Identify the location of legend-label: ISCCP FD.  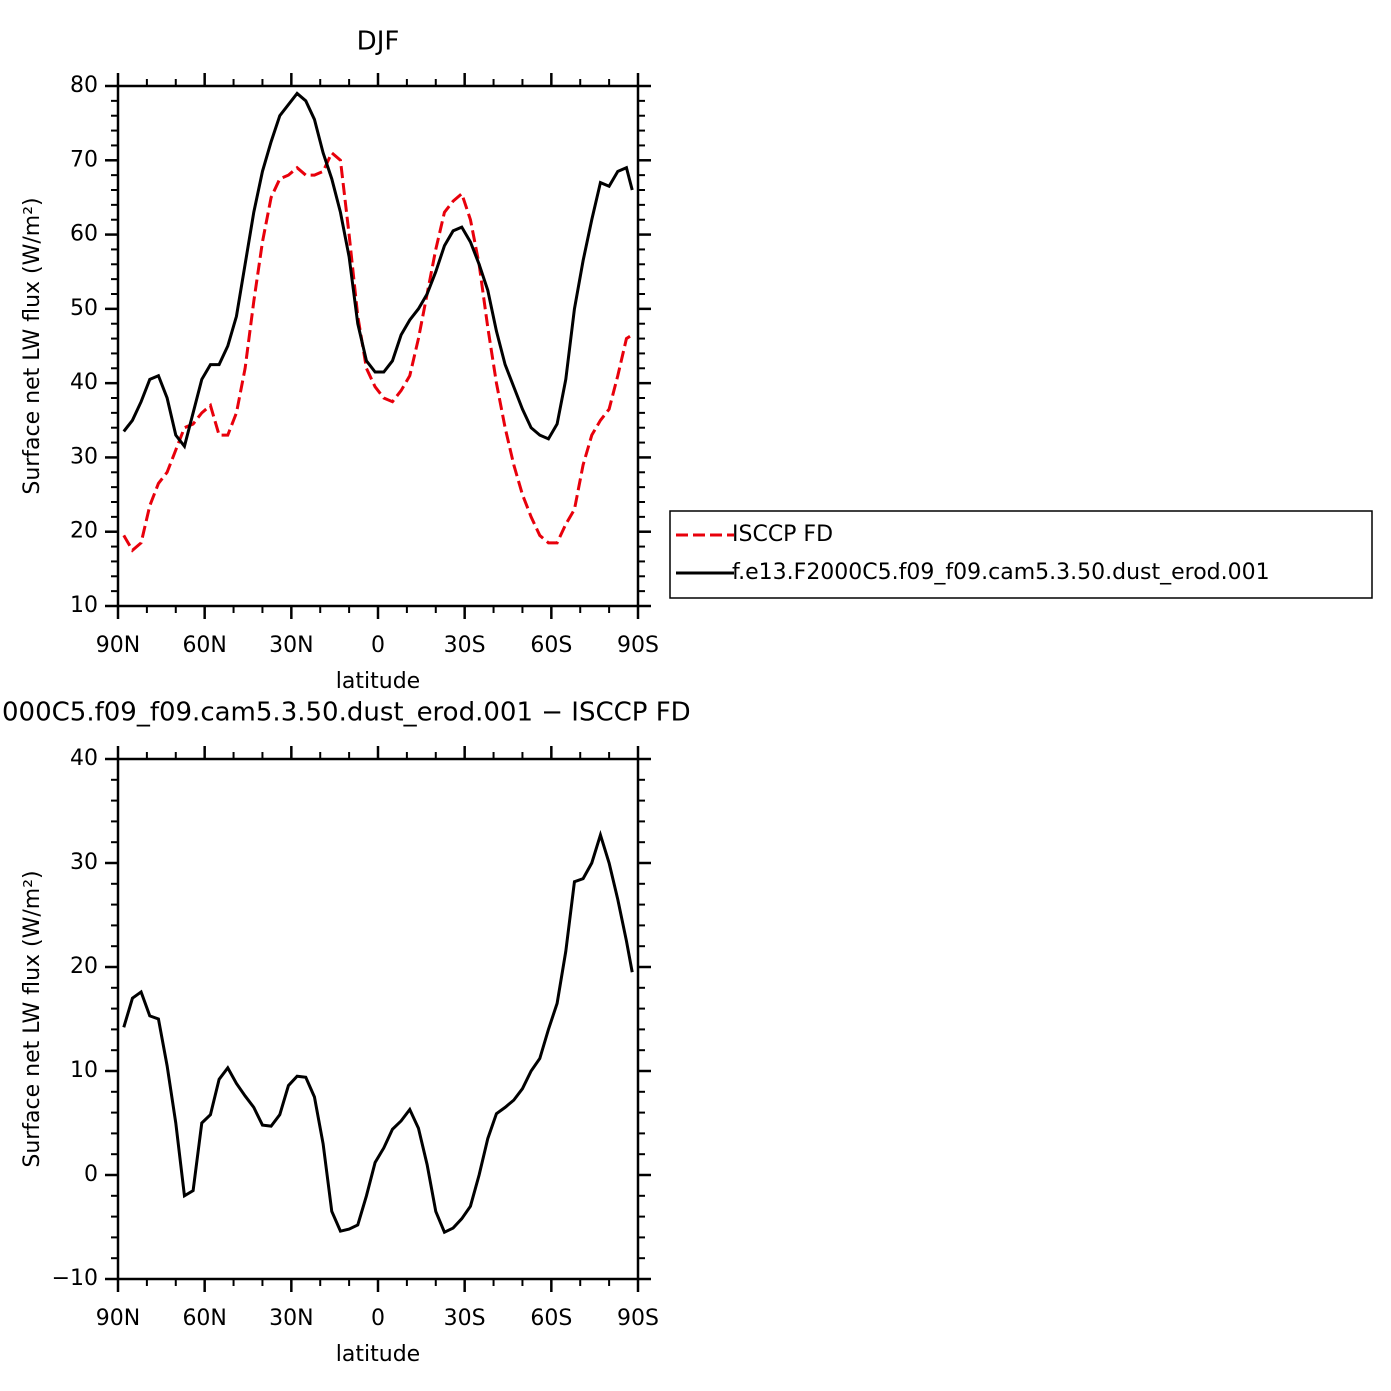
(782, 534).